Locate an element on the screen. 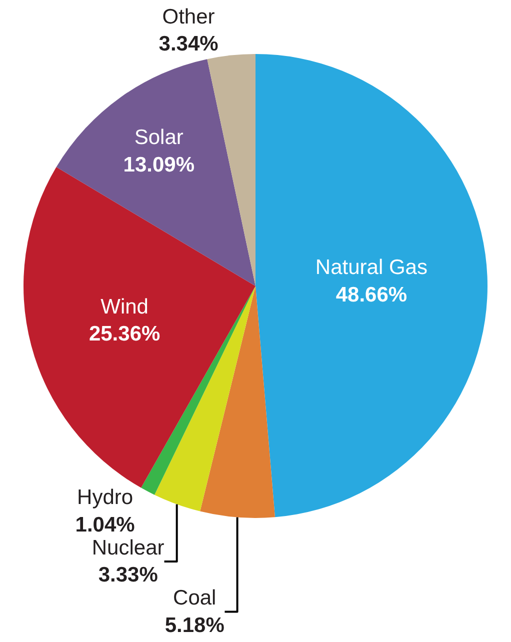 The height and width of the screenshot is (642, 511). slice-label: Other is located at coordinates (188, 16).